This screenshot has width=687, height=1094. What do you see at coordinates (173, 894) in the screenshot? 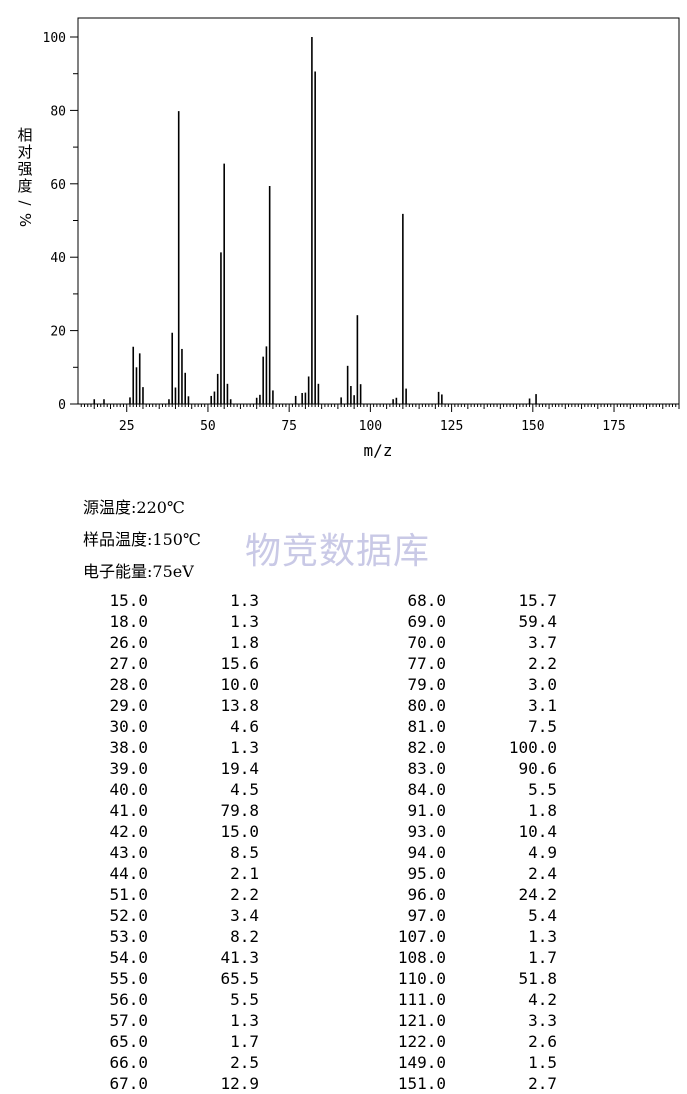
I see `peak-table-row: 51.0 2.2` at bounding box center [173, 894].